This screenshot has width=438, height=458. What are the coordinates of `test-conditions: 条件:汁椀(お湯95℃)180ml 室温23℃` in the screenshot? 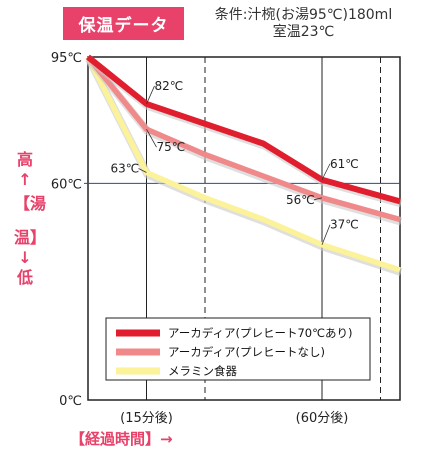 It's located at (303, 24).